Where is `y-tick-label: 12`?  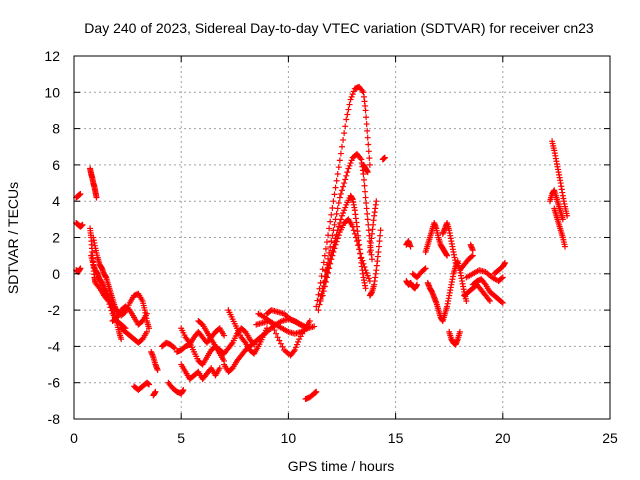 y-tick-label: 12 is located at coordinates (52, 56).